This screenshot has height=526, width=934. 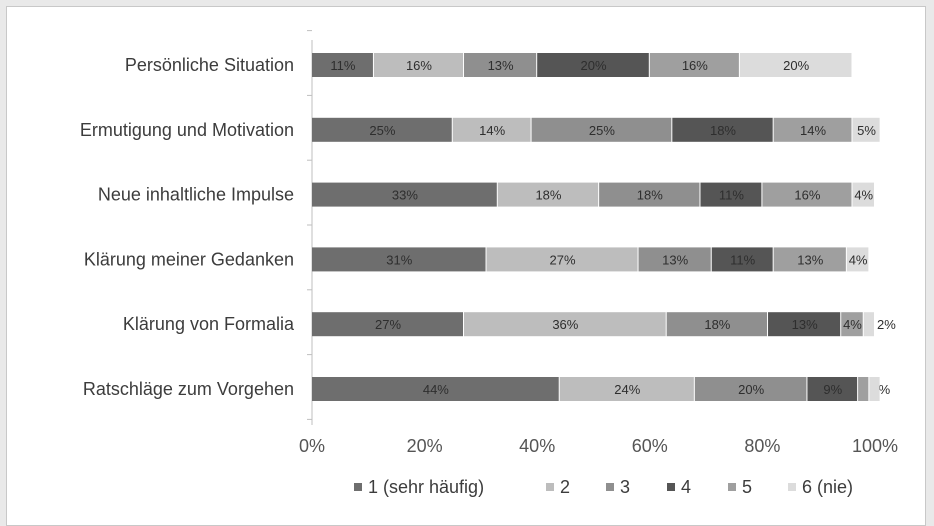 I want to click on category-label: Ratschläge zum Vorgehen, so click(x=188, y=389).